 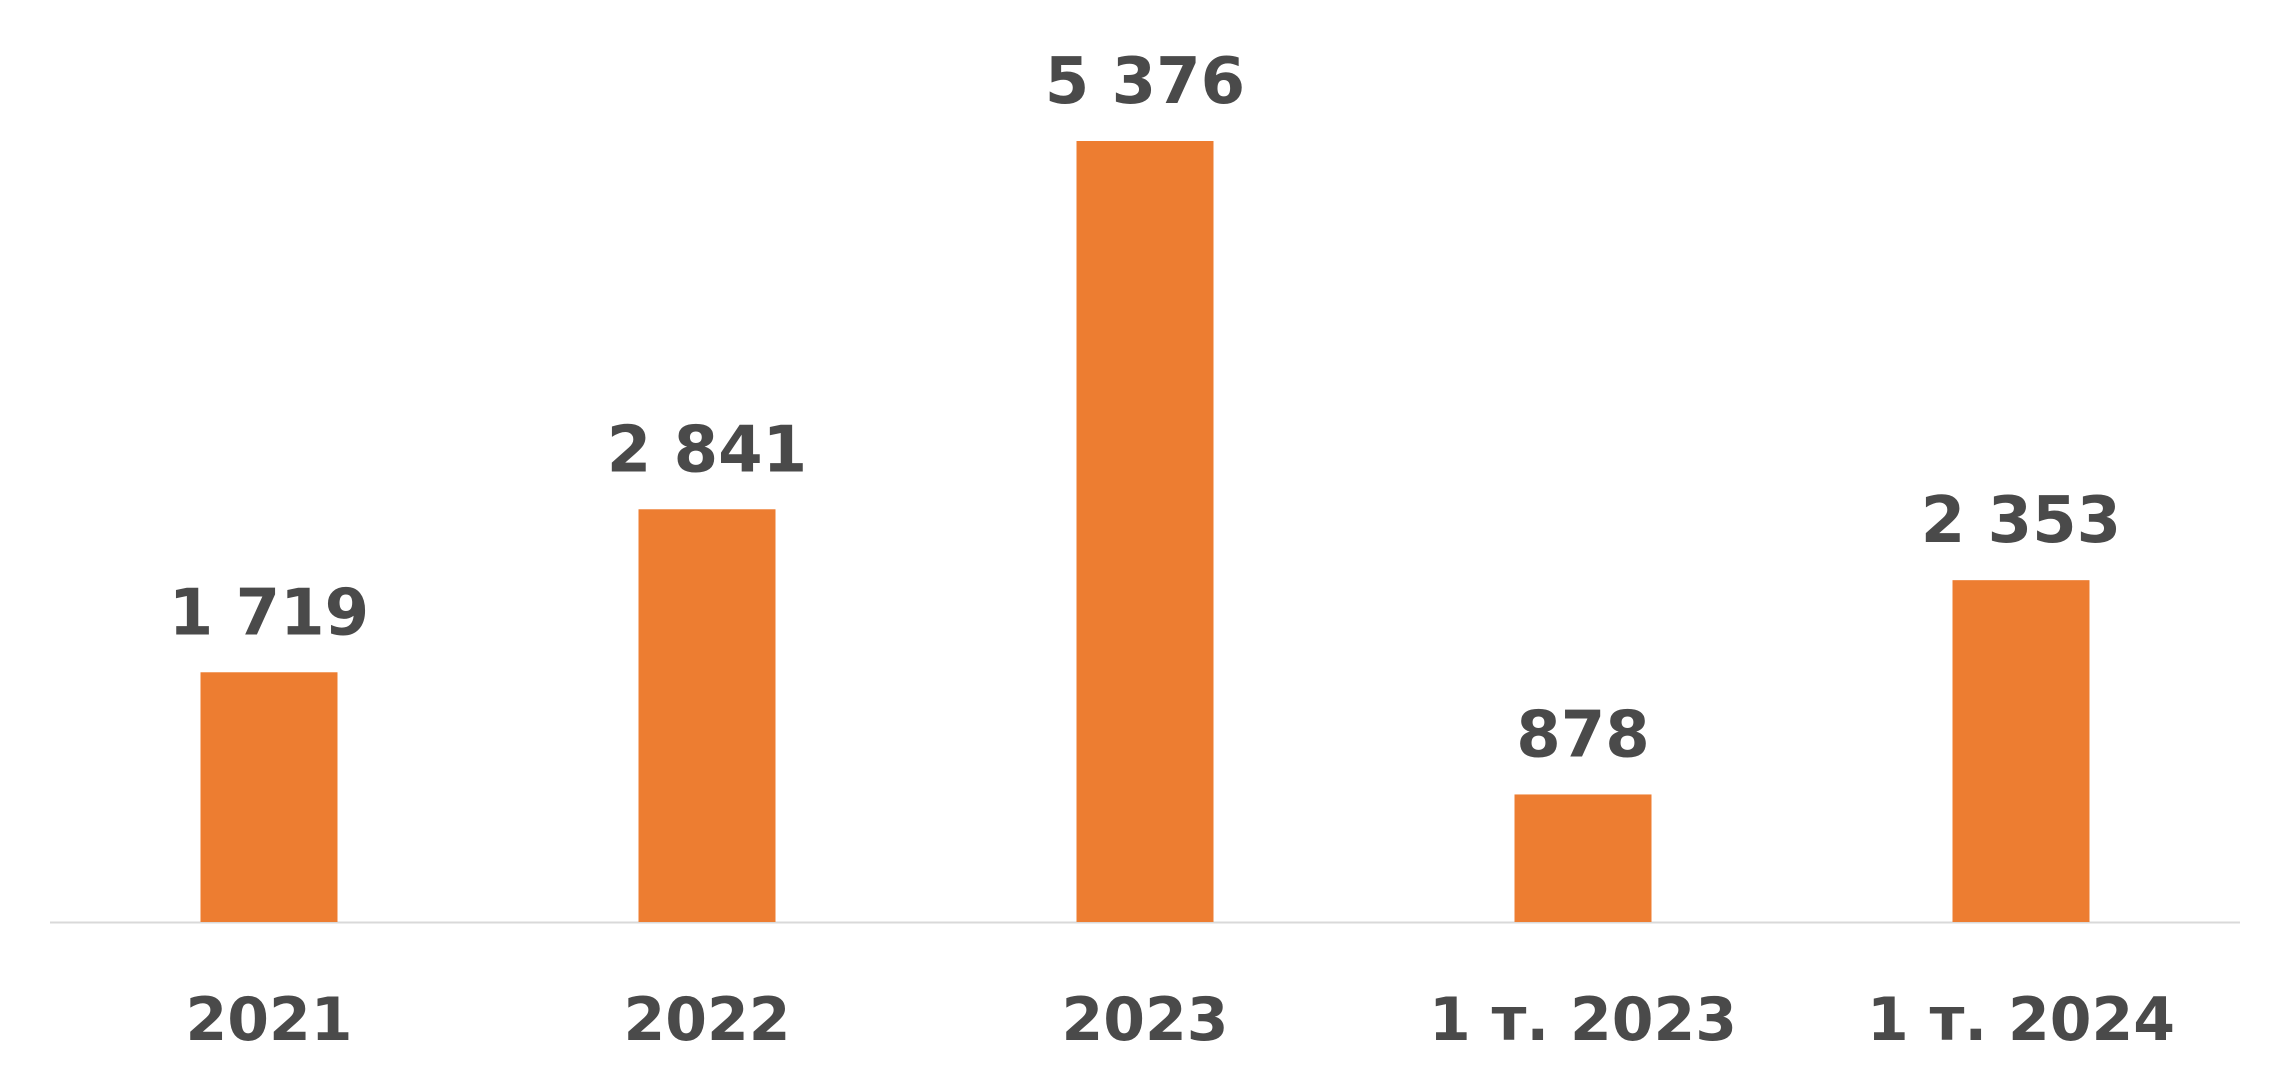 What do you see at coordinates (1583, 735) in the screenshot?
I see `bar-value-label-4: 878` at bounding box center [1583, 735].